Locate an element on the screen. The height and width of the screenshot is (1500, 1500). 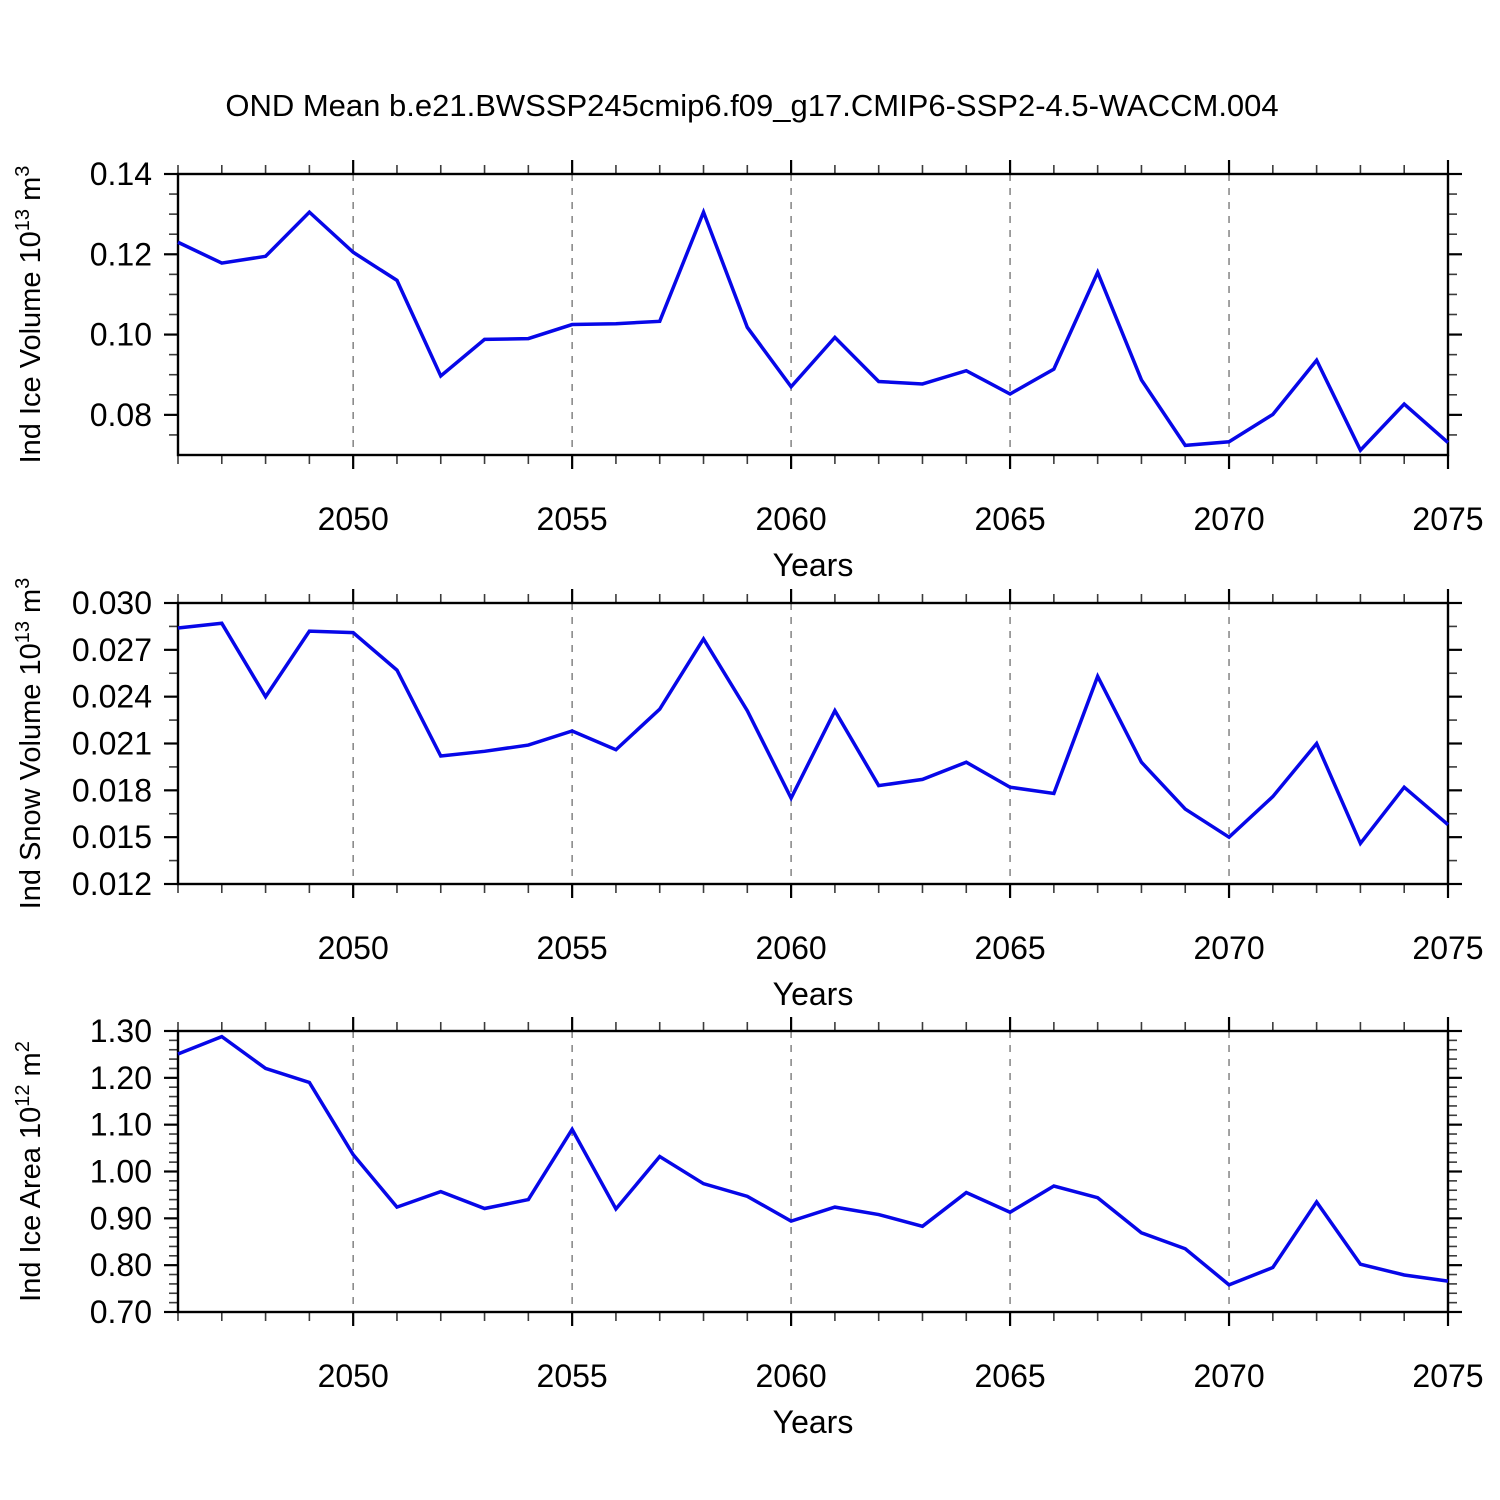
series-ice_area is located at coordinates (813, 1160).